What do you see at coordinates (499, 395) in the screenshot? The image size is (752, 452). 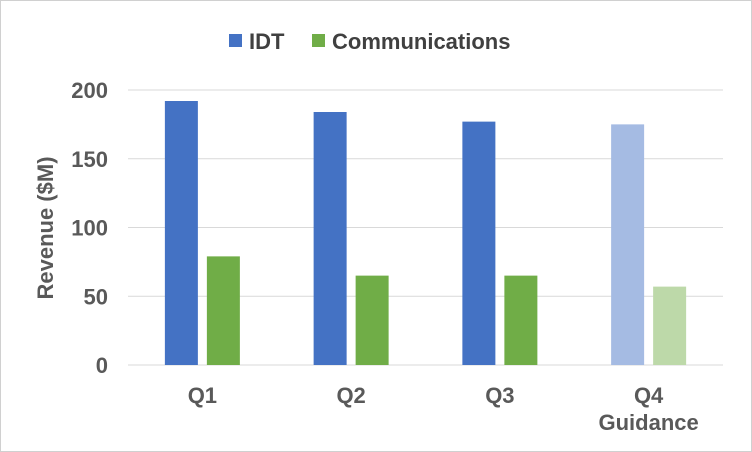 I see `x-tick-label: Q3` at bounding box center [499, 395].